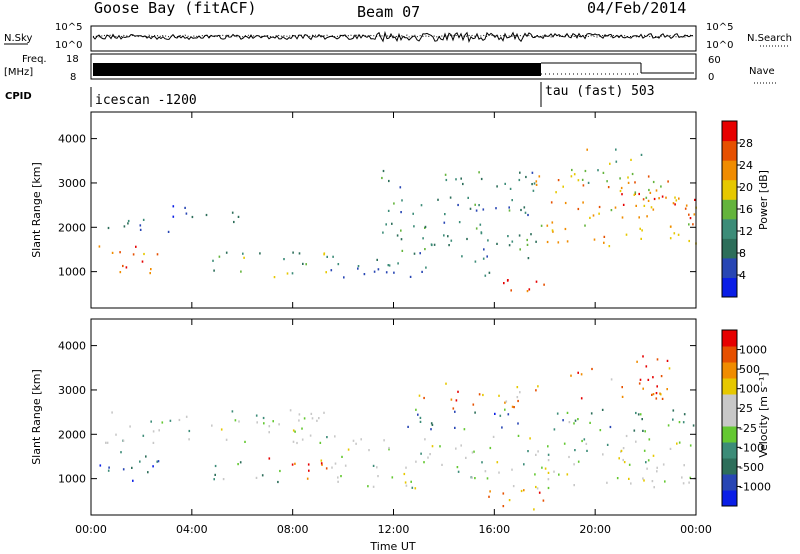  I want to click on y-tick-label: 4000, so click(72, 139).